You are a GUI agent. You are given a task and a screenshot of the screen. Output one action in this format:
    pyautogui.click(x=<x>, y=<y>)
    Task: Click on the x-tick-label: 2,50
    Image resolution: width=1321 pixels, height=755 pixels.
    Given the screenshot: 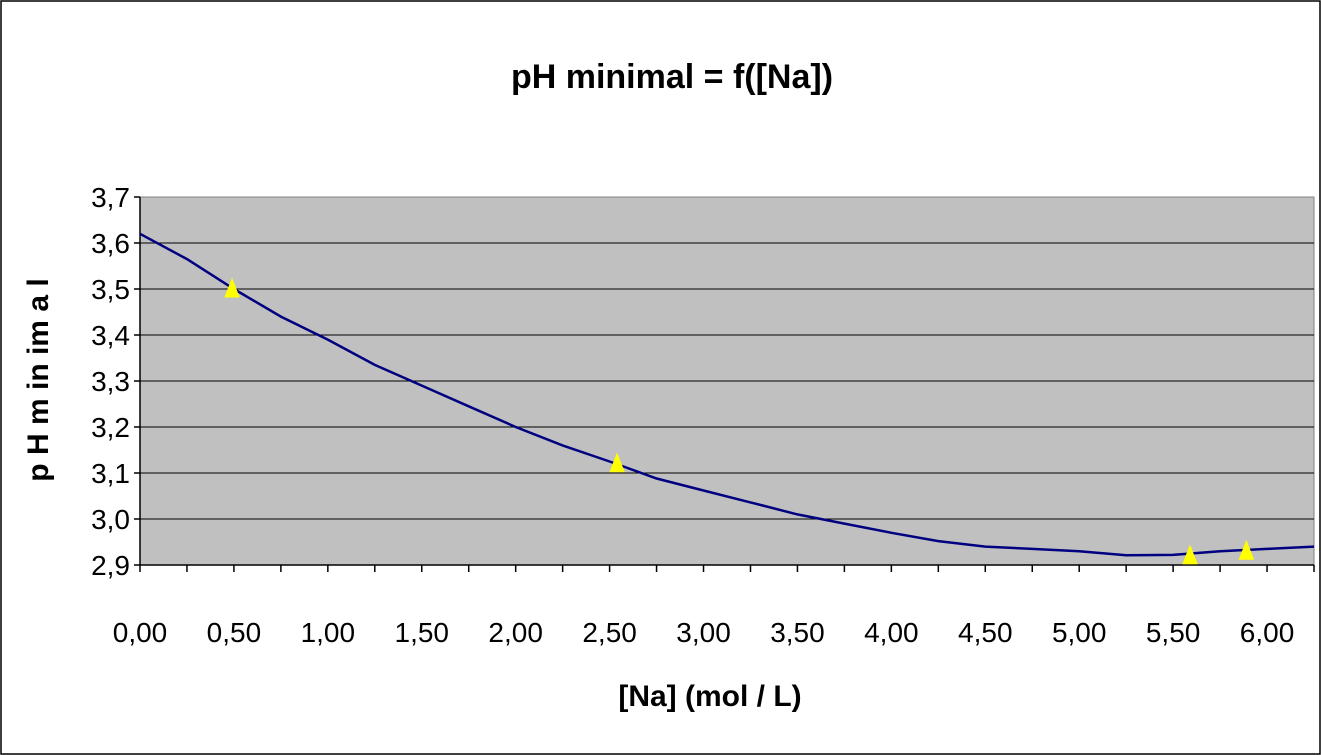 What is the action you would take?
    pyautogui.click(x=609, y=632)
    